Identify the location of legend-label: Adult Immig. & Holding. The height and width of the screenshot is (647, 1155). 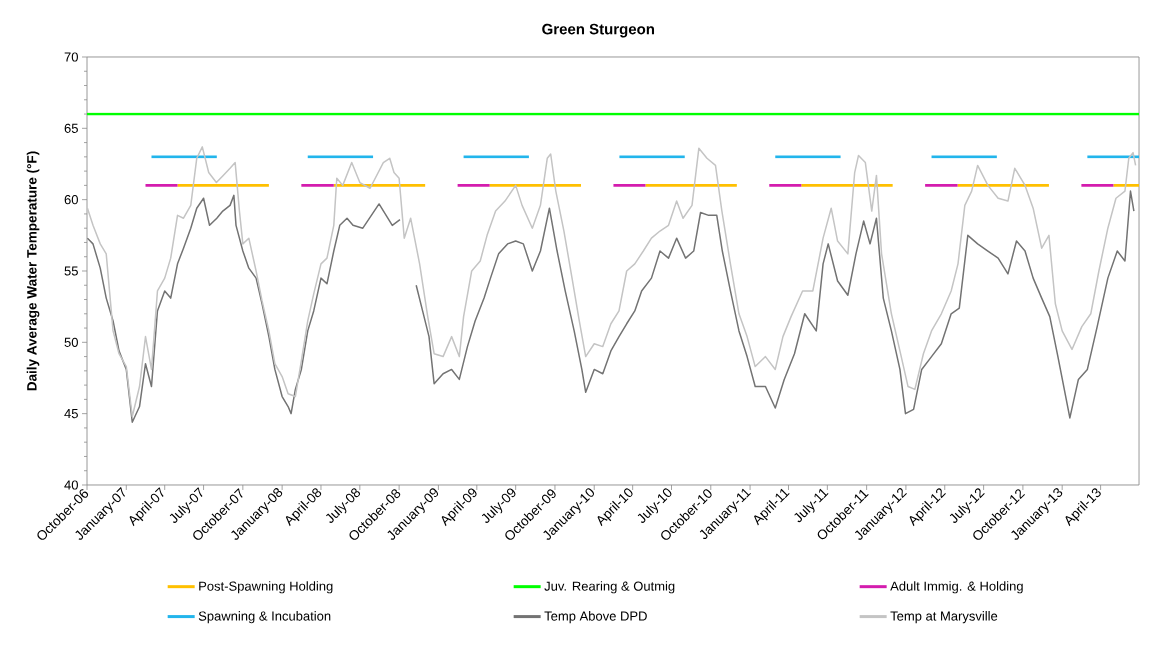
(956, 587).